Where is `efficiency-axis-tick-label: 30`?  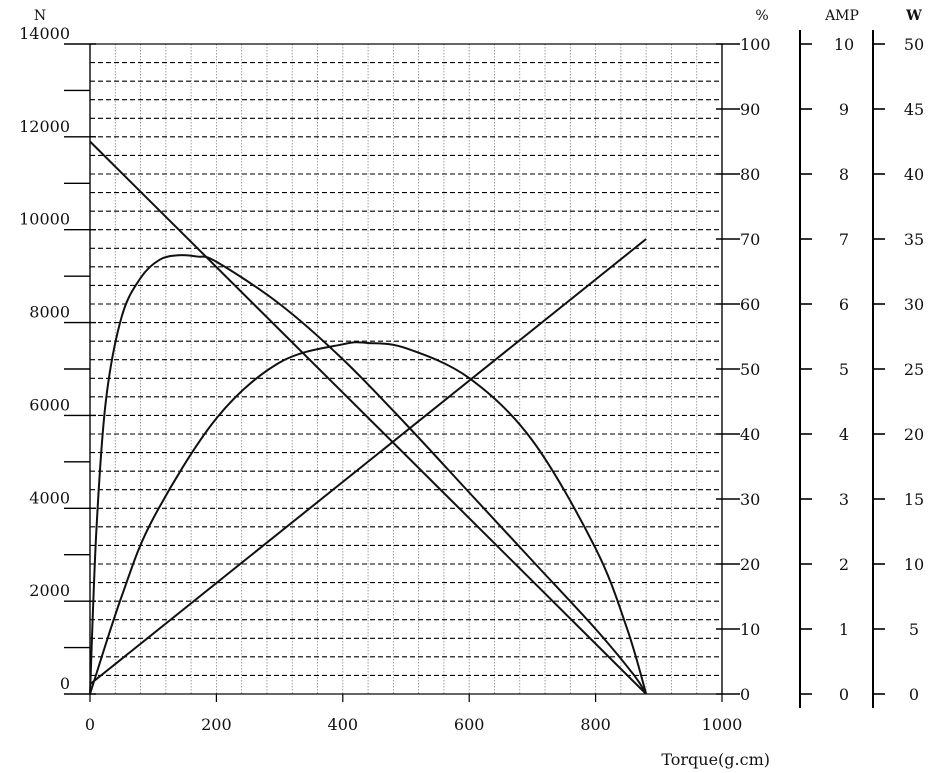
efficiency-axis-tick-label: 30 is located at coordinates (750, 499).